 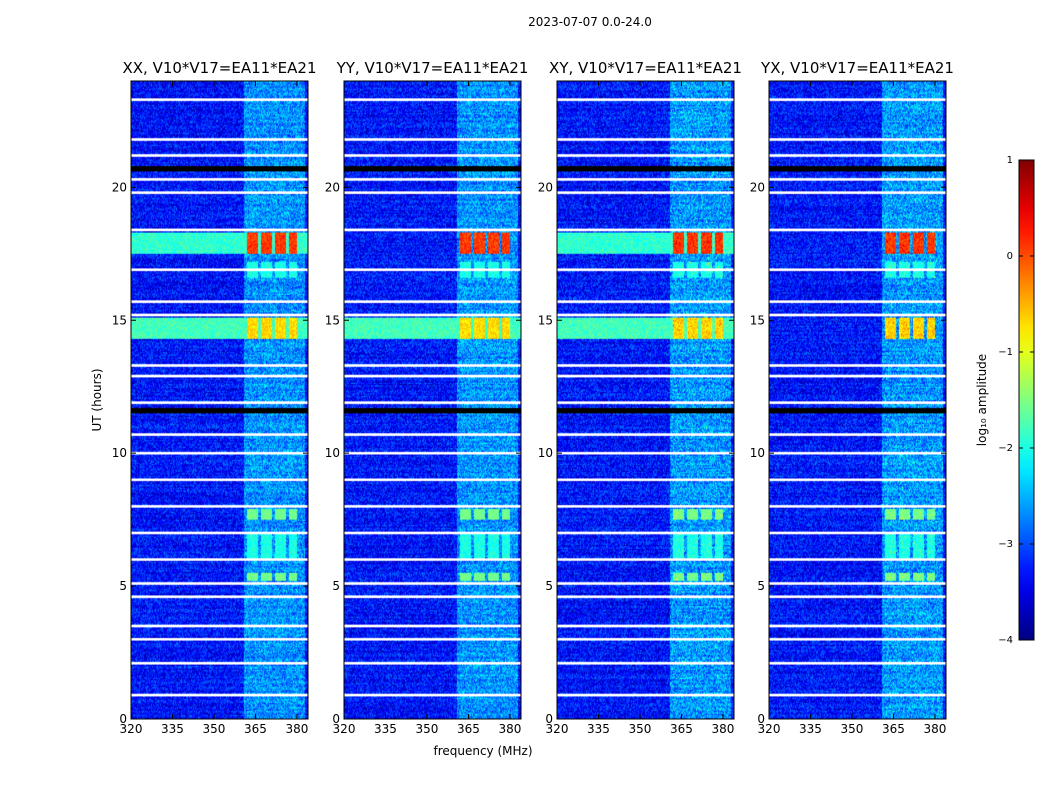 I want to click on spectrogram-yy, so click(x=432, y=400).